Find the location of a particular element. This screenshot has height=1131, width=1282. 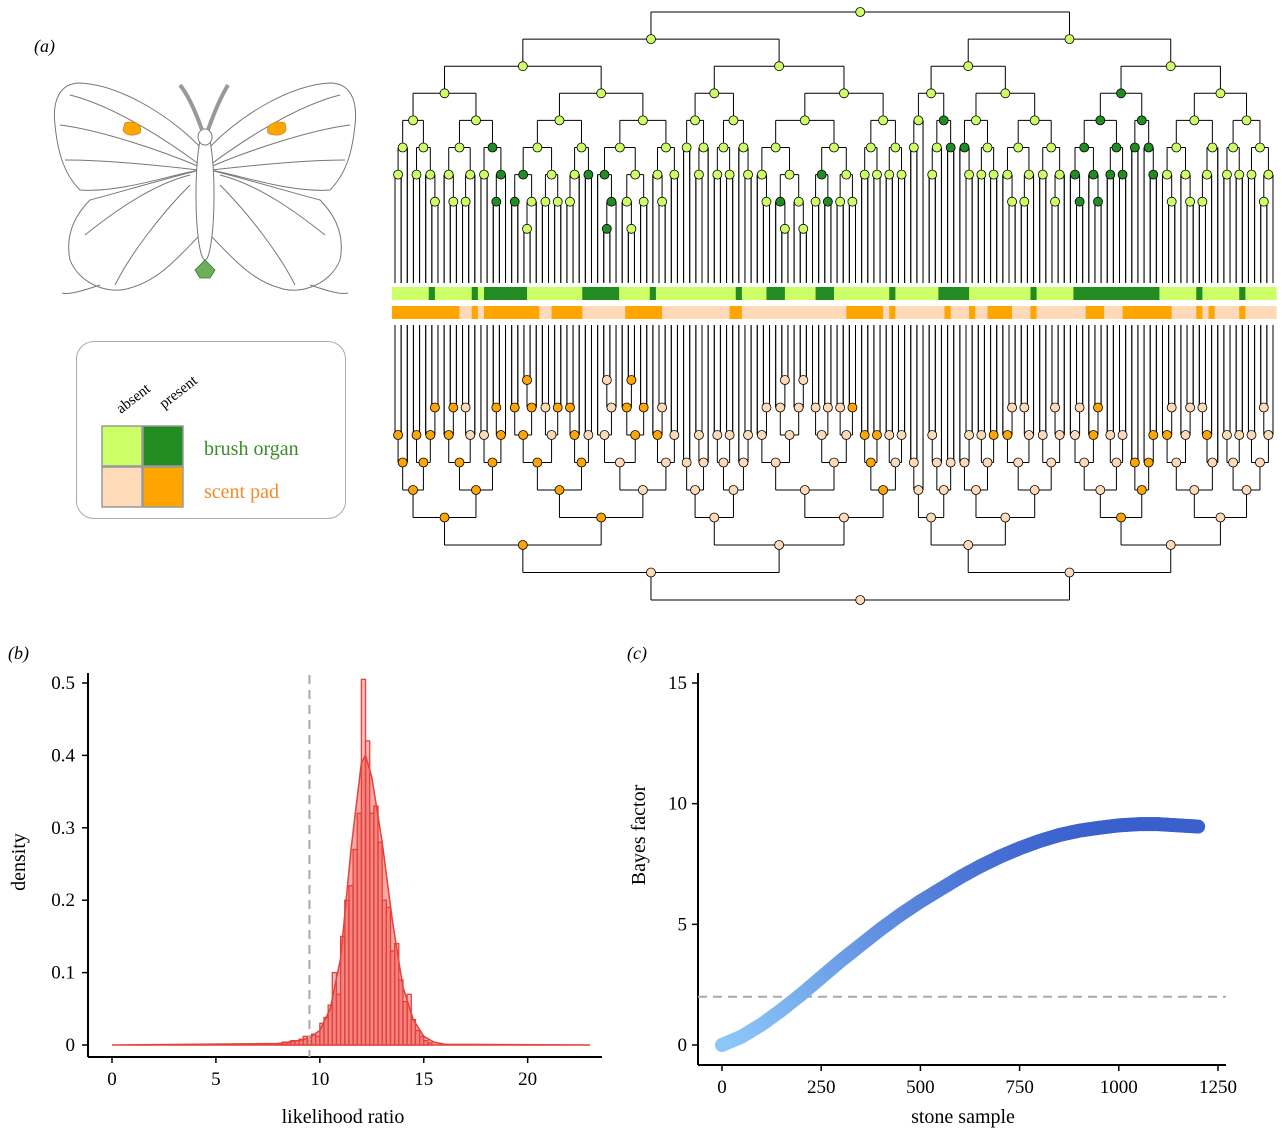

legend-box is located at coordinates (211, 430).